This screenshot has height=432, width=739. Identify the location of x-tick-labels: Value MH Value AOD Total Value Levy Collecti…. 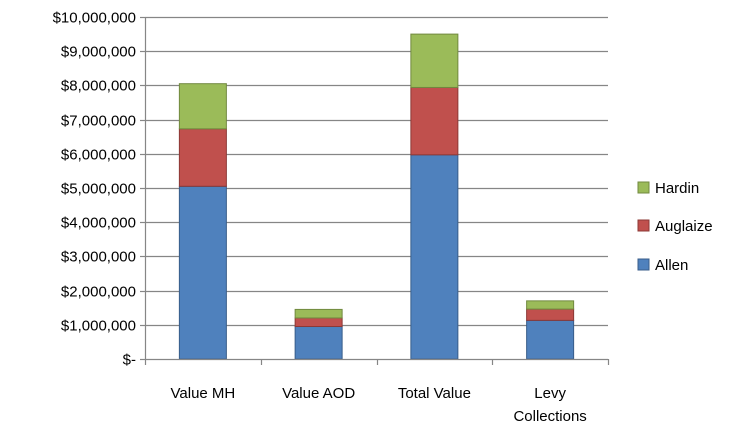
(379, 405).